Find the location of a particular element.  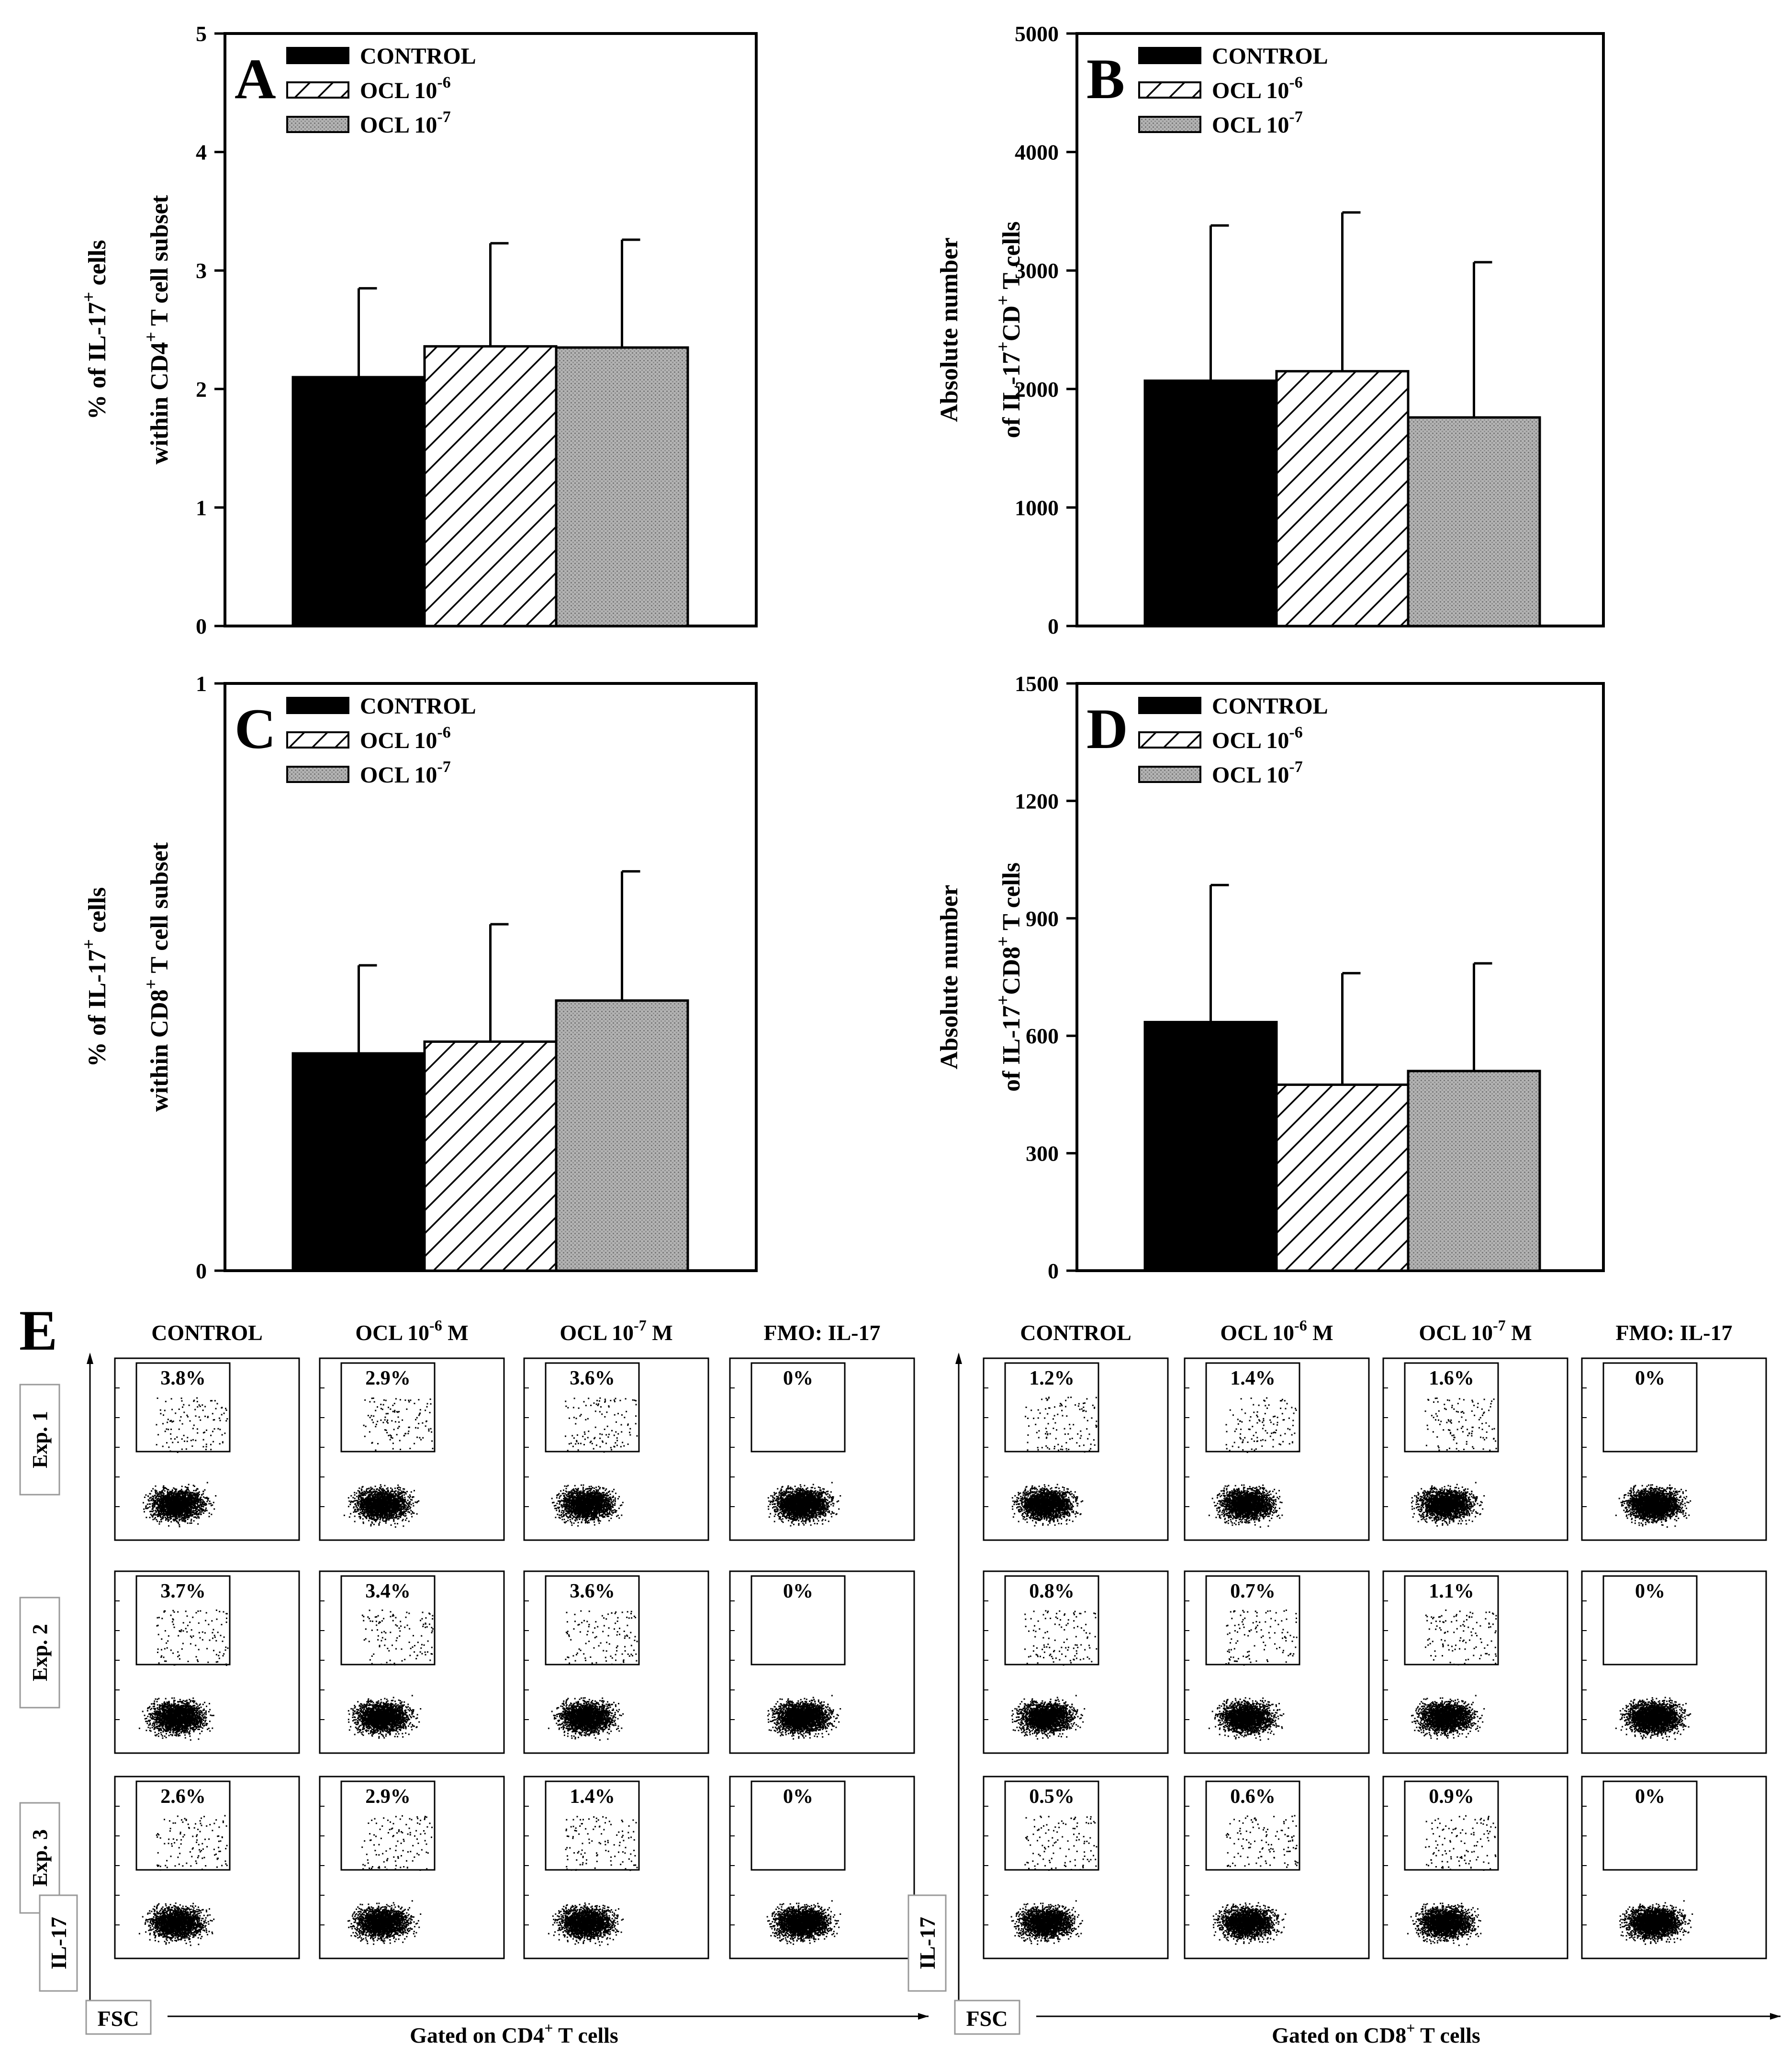

y-axis-arrowhead is located at coordinates (90, 1358).